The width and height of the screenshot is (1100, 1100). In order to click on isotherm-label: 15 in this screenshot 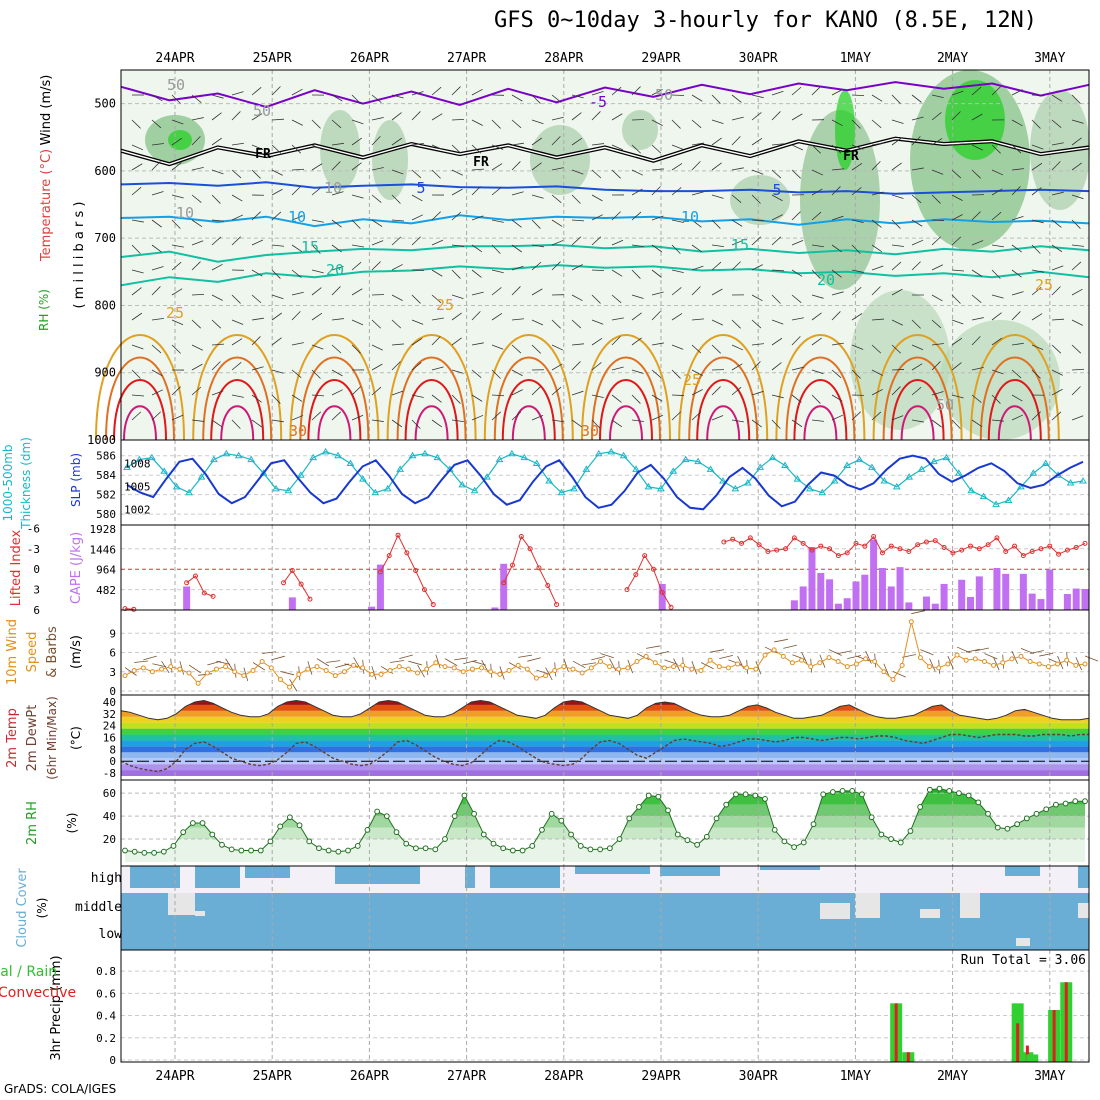, I will do `click(740, 245)`.